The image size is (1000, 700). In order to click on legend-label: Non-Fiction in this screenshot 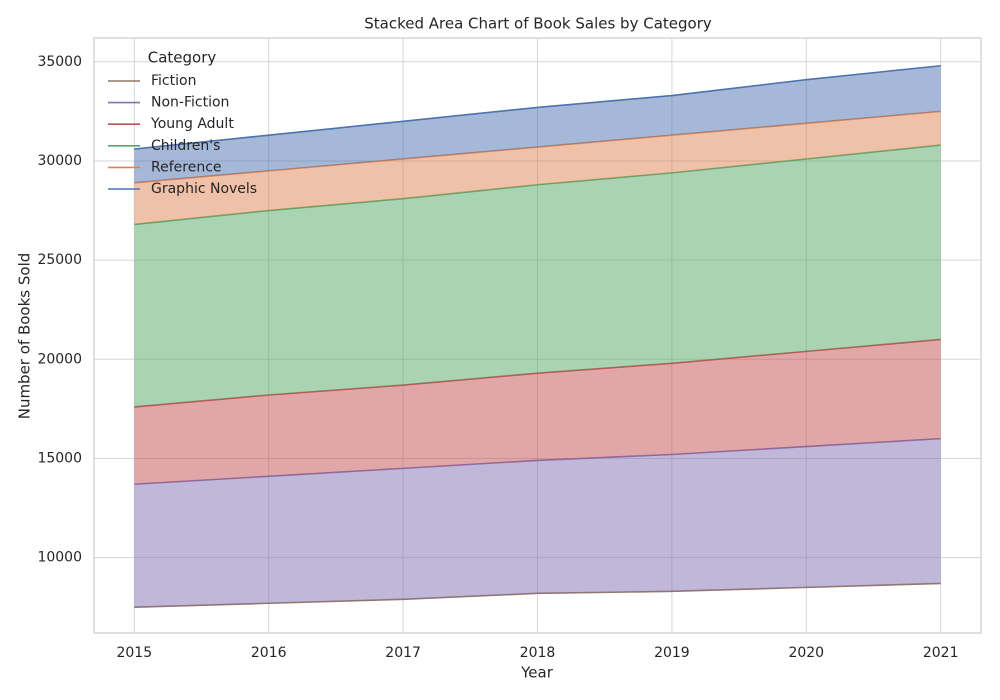, I will do `click(190, 103)`.